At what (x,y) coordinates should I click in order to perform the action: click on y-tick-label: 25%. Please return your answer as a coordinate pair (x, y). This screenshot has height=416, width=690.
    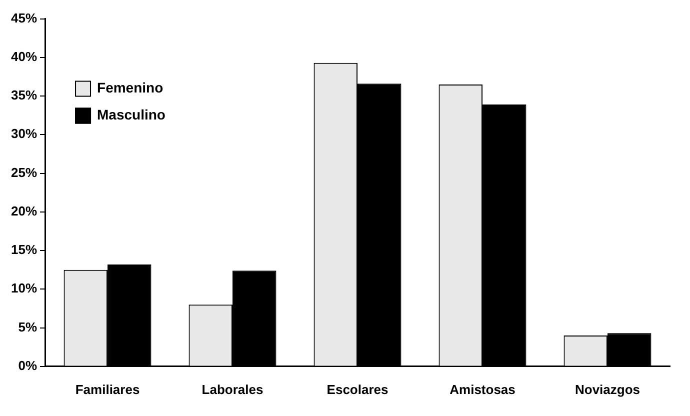
    Looking at the image, I should click on (24, 172).